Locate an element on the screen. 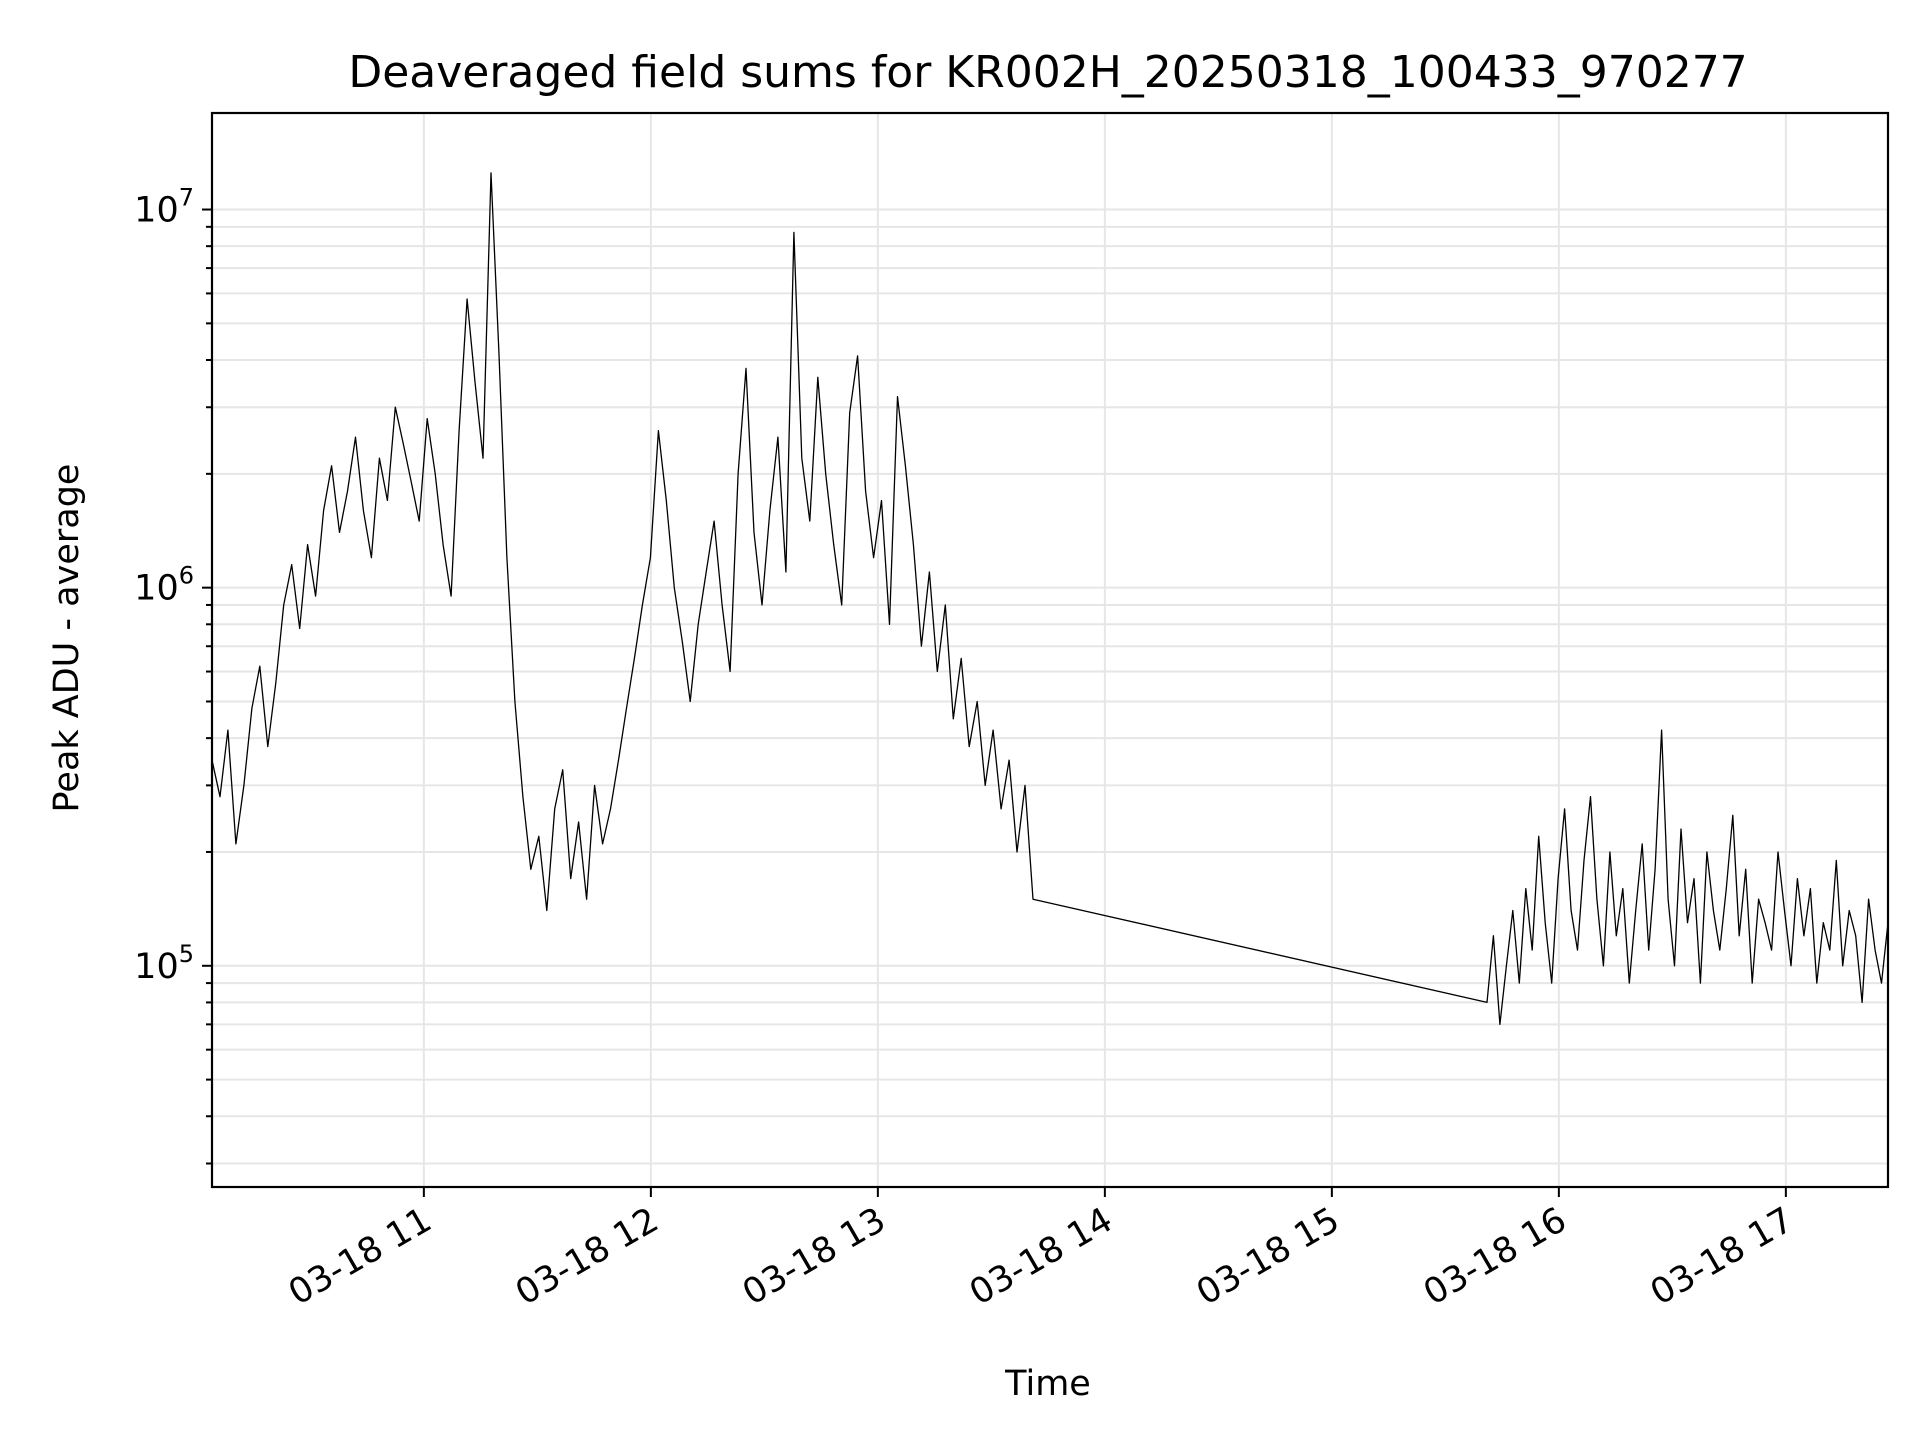  x-tick-label: 03-18 11 is located at coordinates (360, 1256).